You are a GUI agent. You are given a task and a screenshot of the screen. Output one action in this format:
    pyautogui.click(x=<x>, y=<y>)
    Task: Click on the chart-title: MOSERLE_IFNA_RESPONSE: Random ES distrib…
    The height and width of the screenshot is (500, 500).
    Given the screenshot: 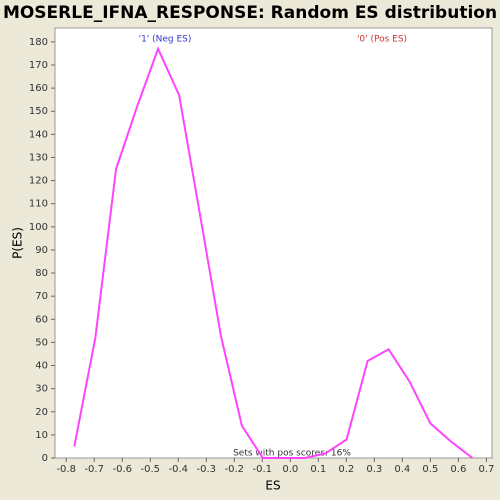 What is the action you would take?
    pyautogui.click(x=250, y=13)
    